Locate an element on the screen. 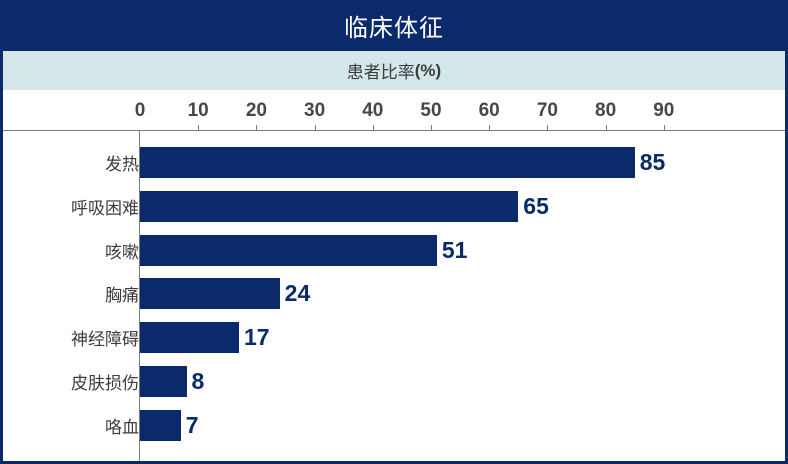 The width and height of the screenshot is (788, 464). y-axis-line is located at coordinates (139, 295).